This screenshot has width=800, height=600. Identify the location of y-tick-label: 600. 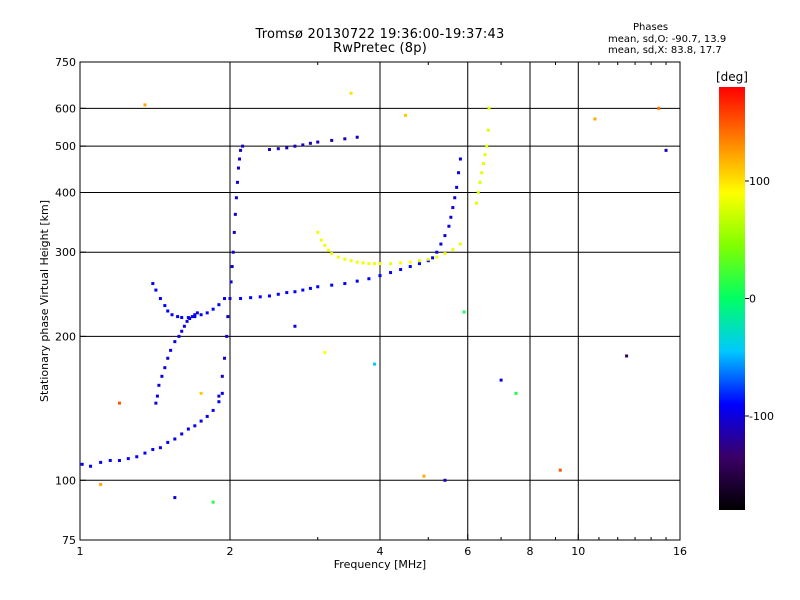
(65, 108).